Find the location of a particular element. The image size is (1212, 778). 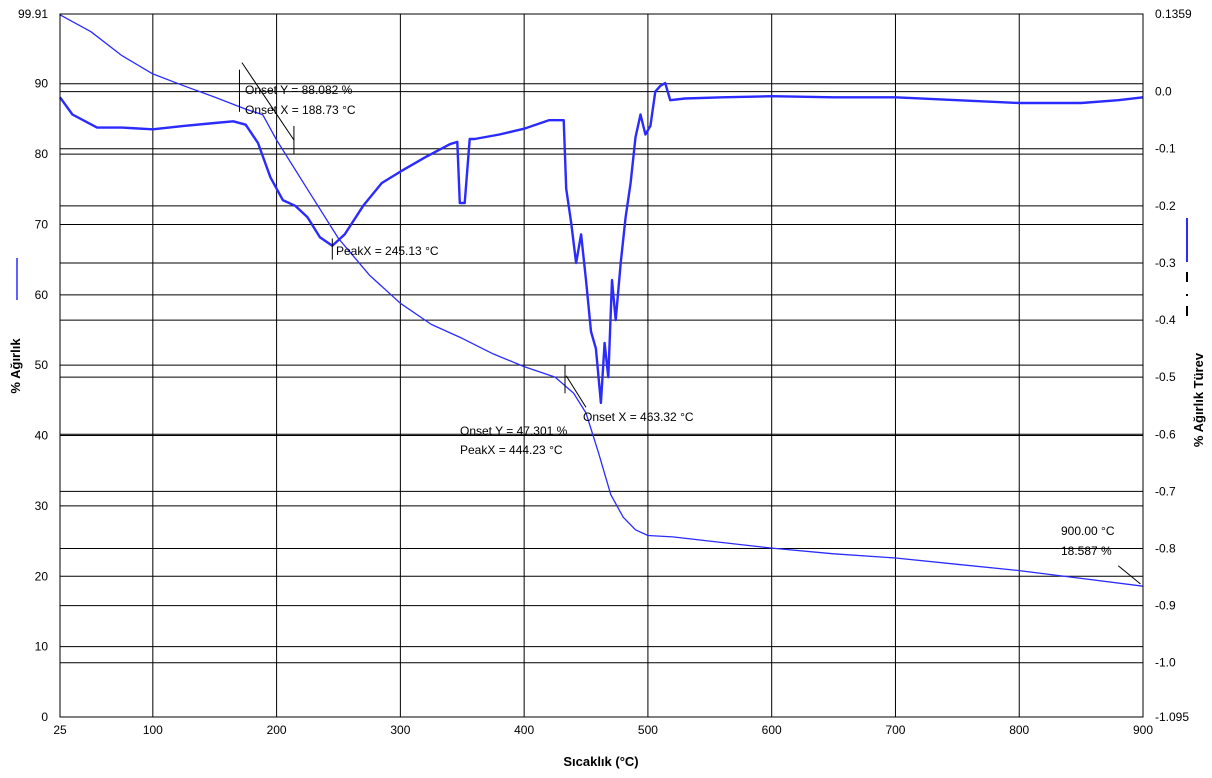

y-right-tick-label: 0.0 is located at coordinates (1163, 92).